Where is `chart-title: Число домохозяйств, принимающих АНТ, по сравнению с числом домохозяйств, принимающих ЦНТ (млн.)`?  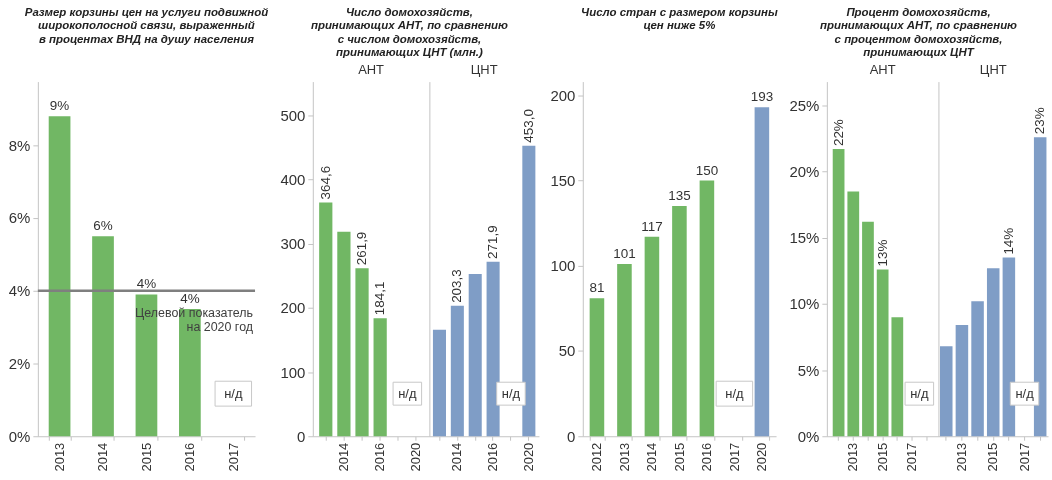 chart-title: Число домохозяйств, принимающих АНТ, по сравнению с числом домохозяйств, принимающих ЦНТ (млн.) is located at coordinates (409, 32).